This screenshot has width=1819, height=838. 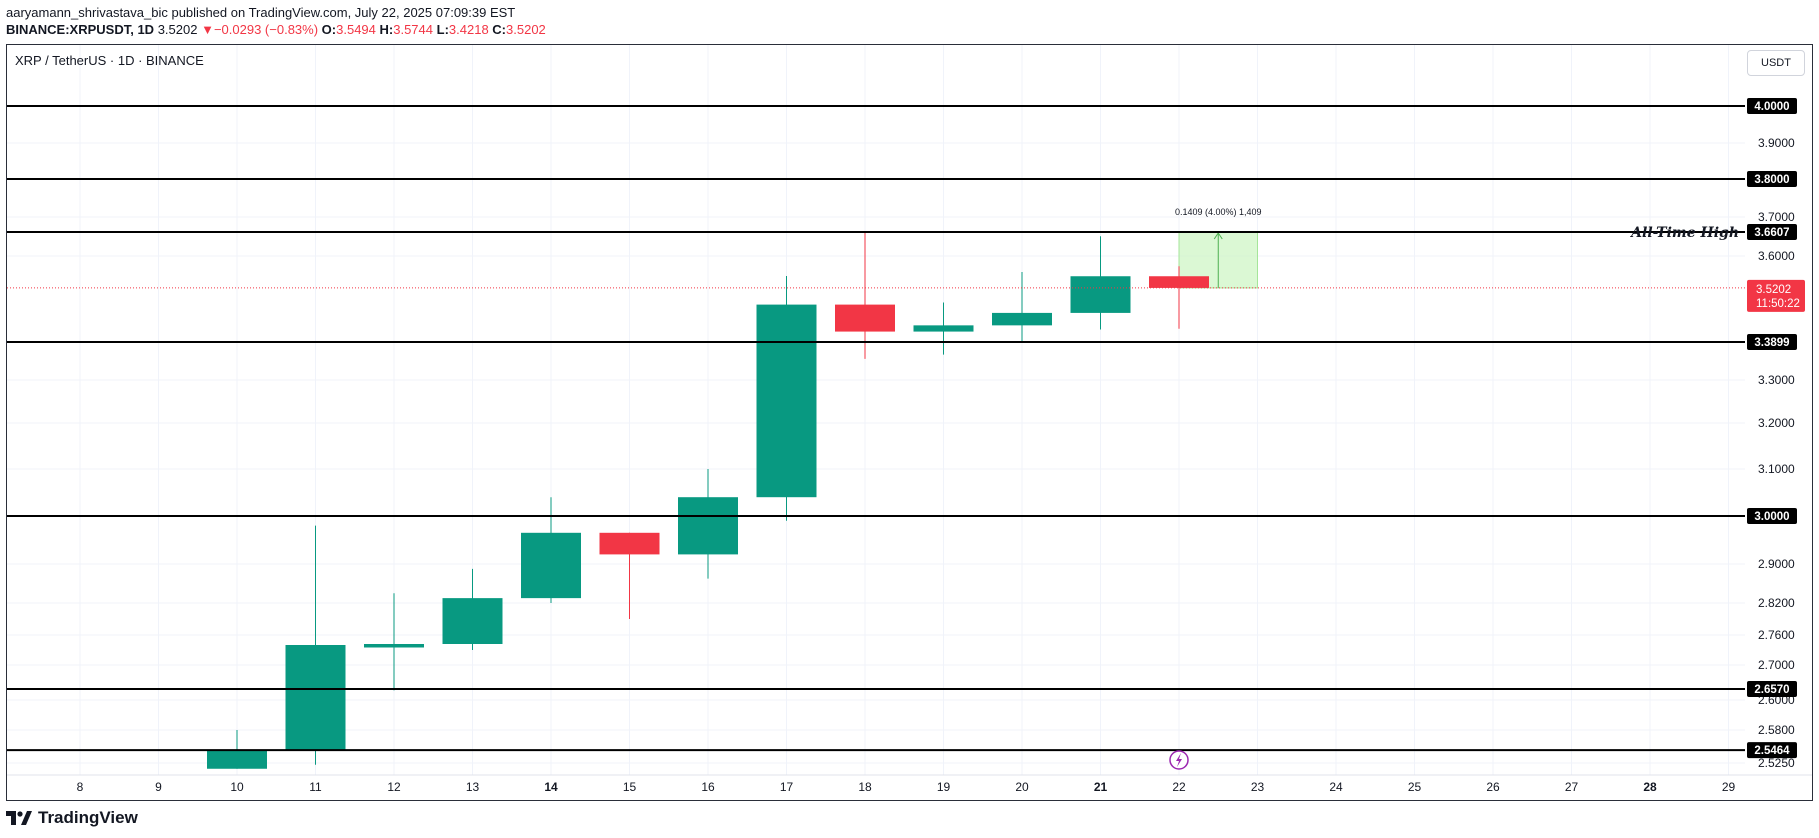 I want to click on y-tick-label: 2.9000, so click(x=1776, y=564).